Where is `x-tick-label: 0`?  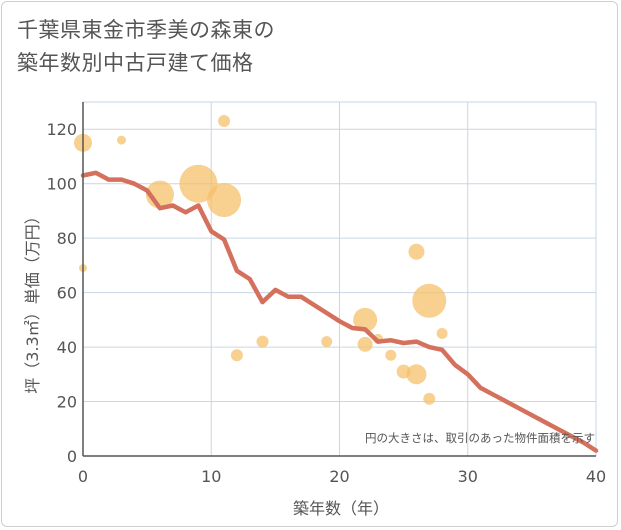
x-tick-label: 0 is located at coordinates (83, 476).